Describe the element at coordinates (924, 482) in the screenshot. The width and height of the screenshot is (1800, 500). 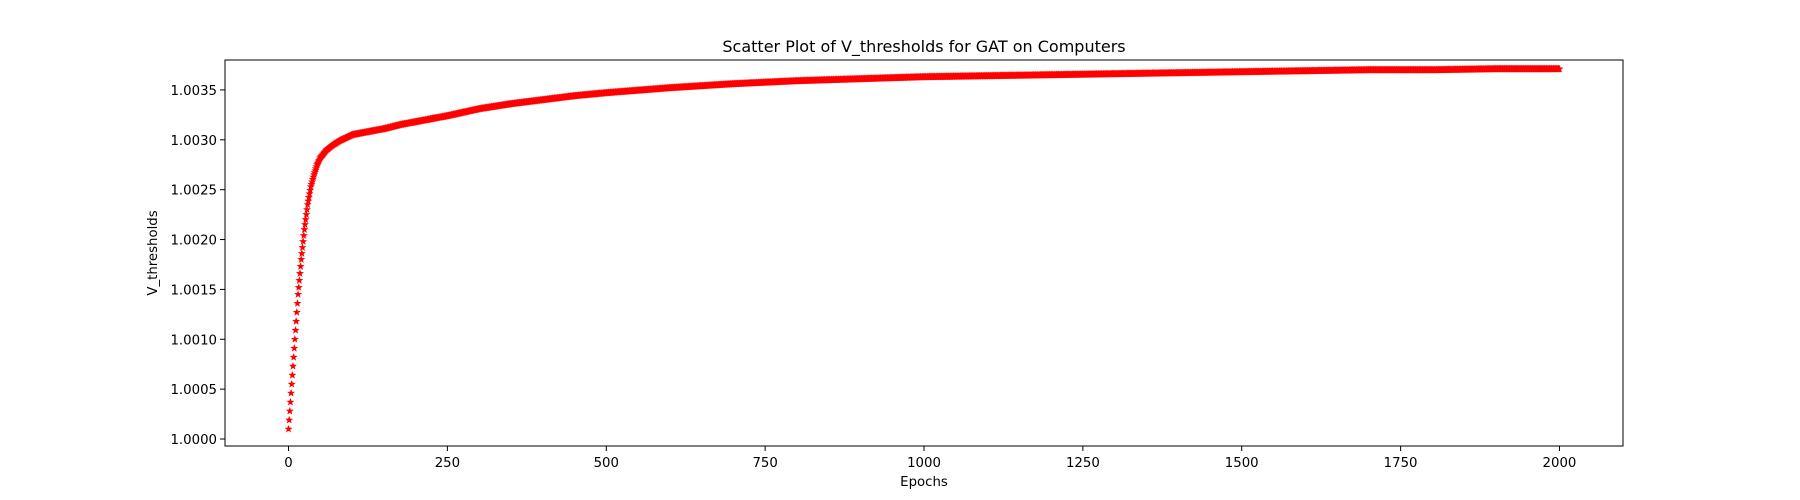
I see `x-axis-label: Epochs` at that location.